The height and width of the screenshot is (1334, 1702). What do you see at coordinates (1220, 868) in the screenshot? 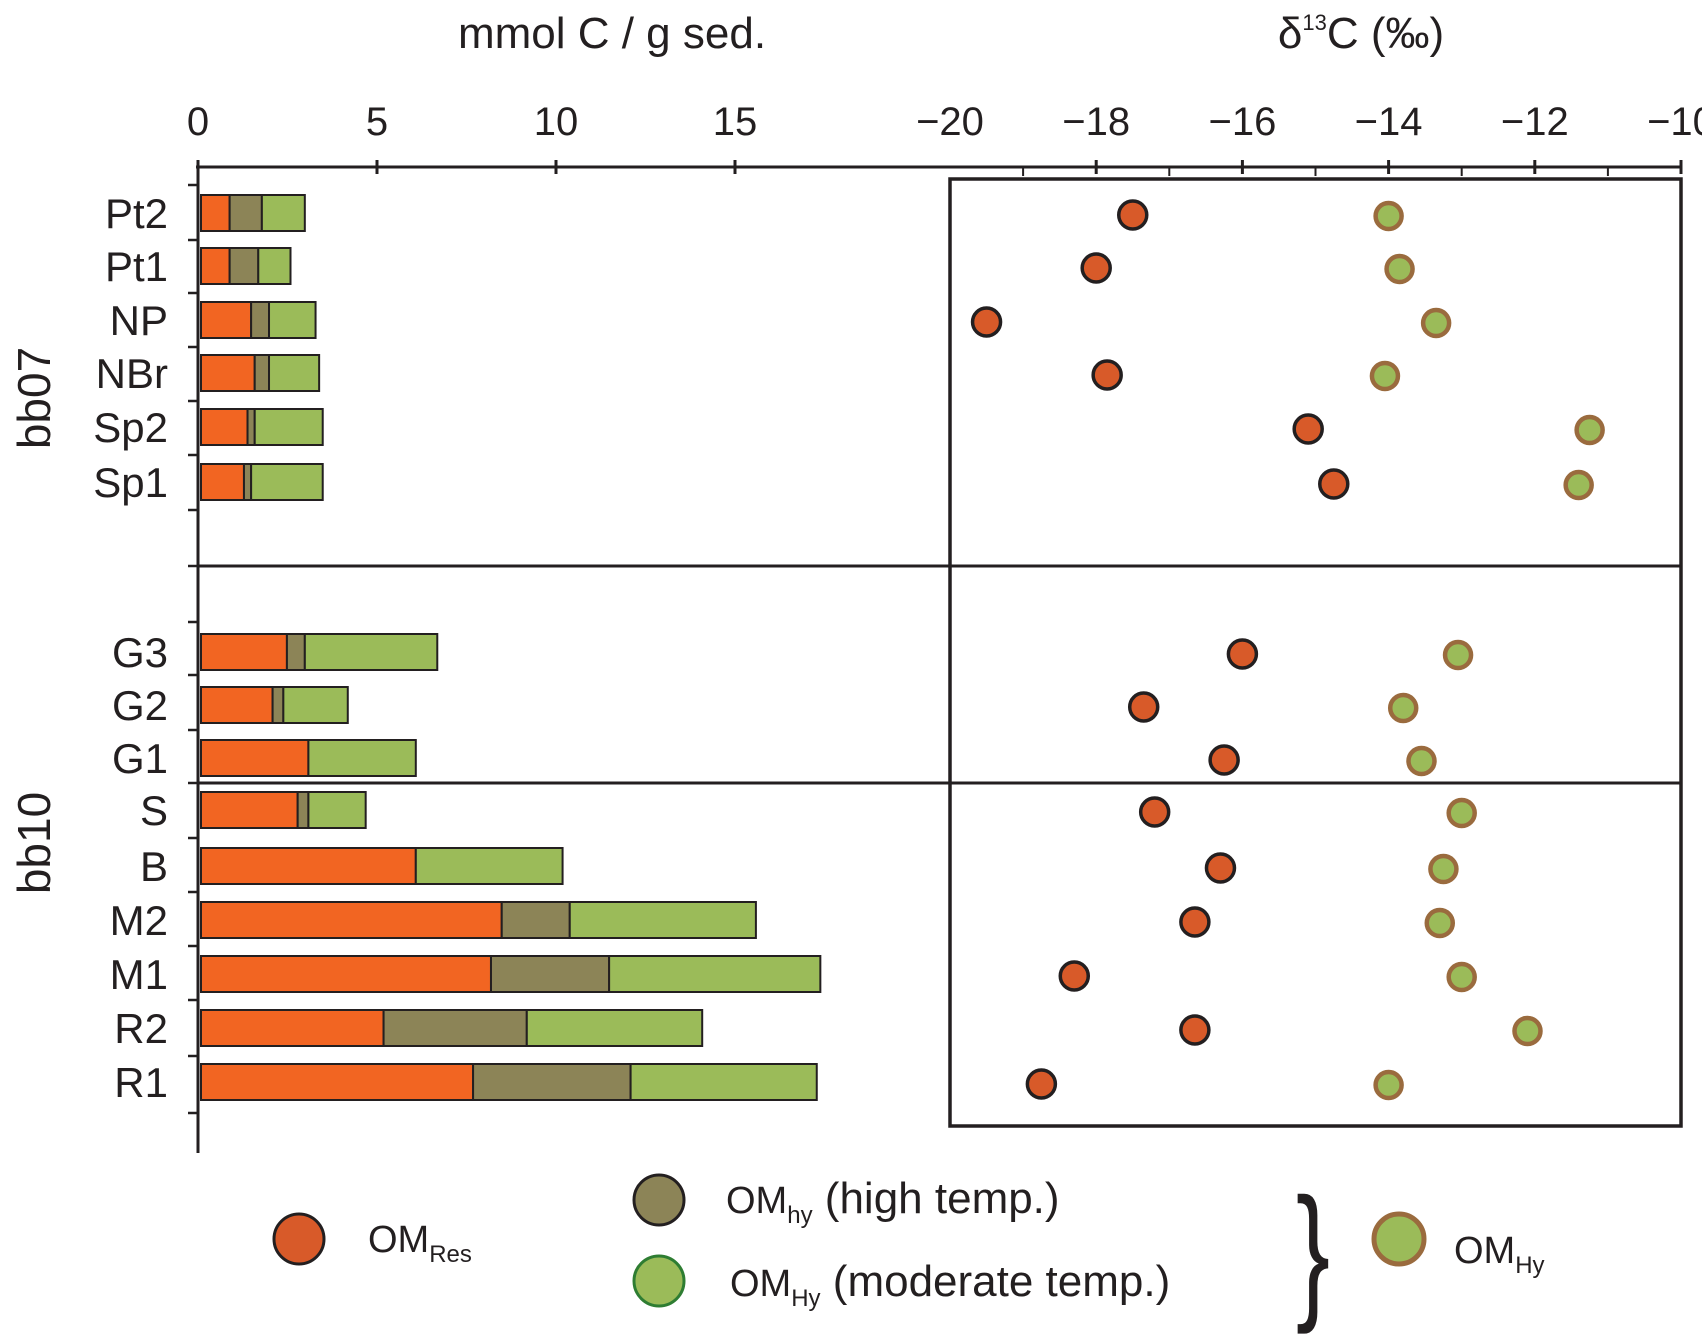
I see `dot-B-res` at bounding box center [1220, 868].